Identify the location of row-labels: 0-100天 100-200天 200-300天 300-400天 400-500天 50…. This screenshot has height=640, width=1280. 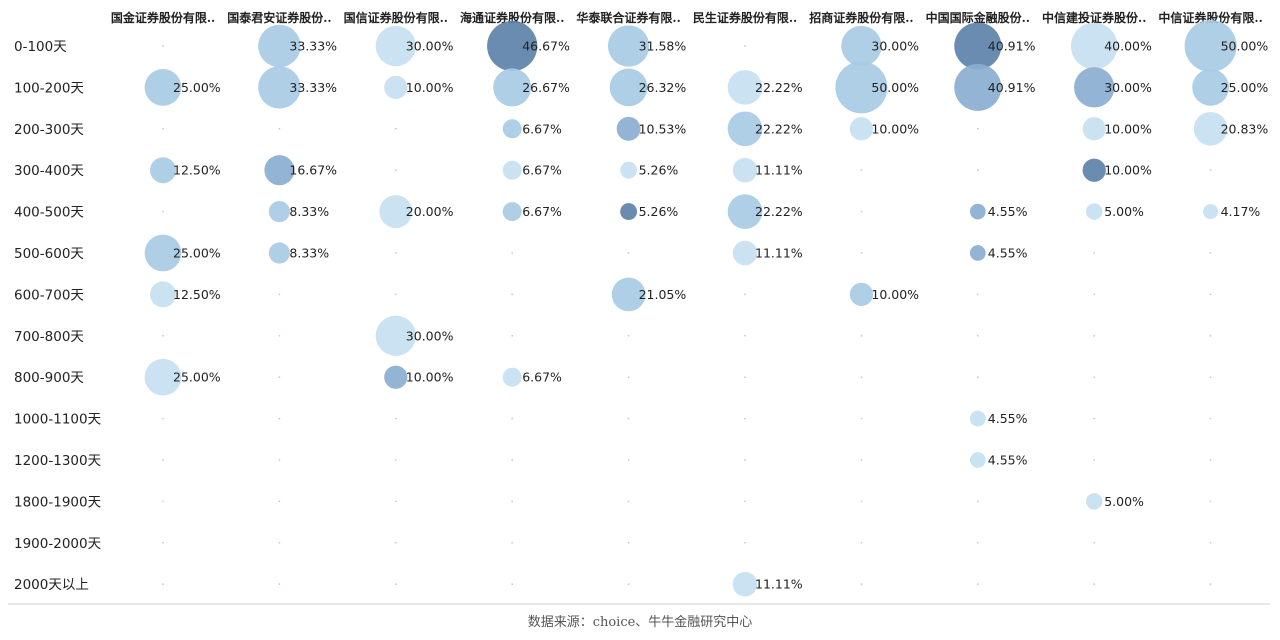
(58, 316).